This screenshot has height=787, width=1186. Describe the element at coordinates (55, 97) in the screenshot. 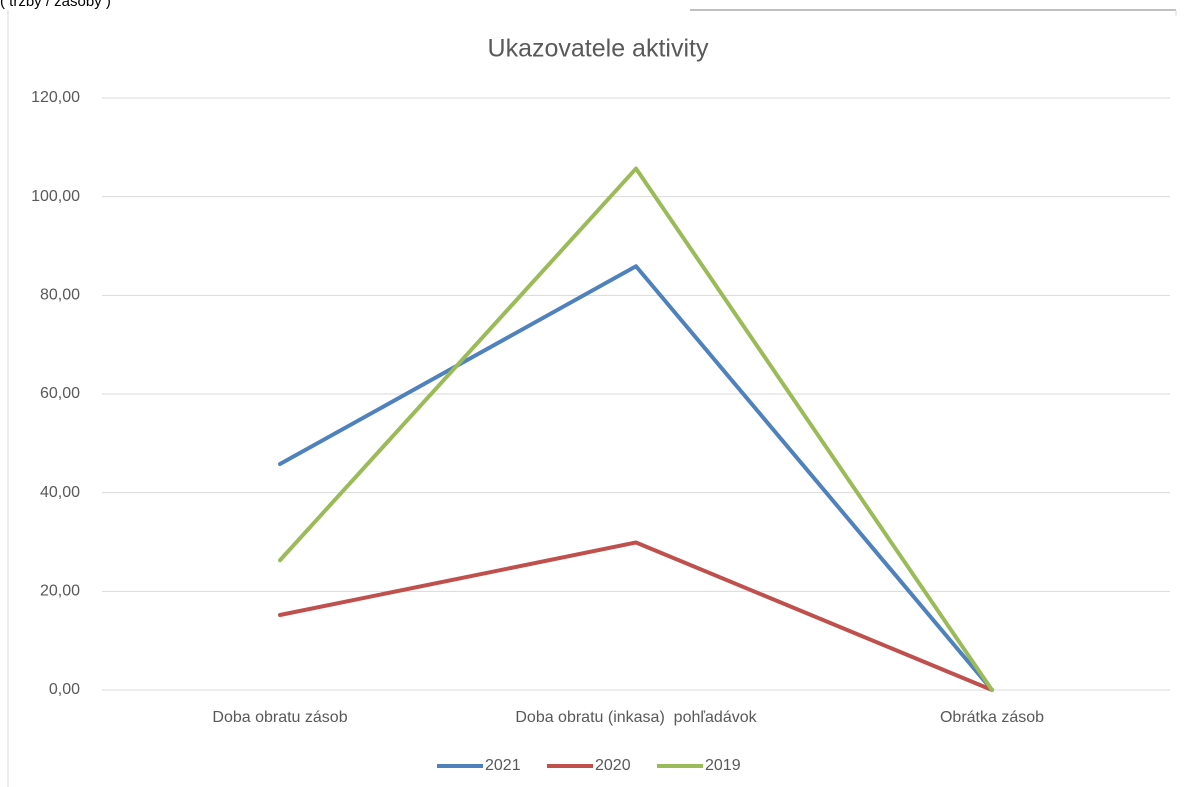

I see `y-tick-label: 120,00` at that location.